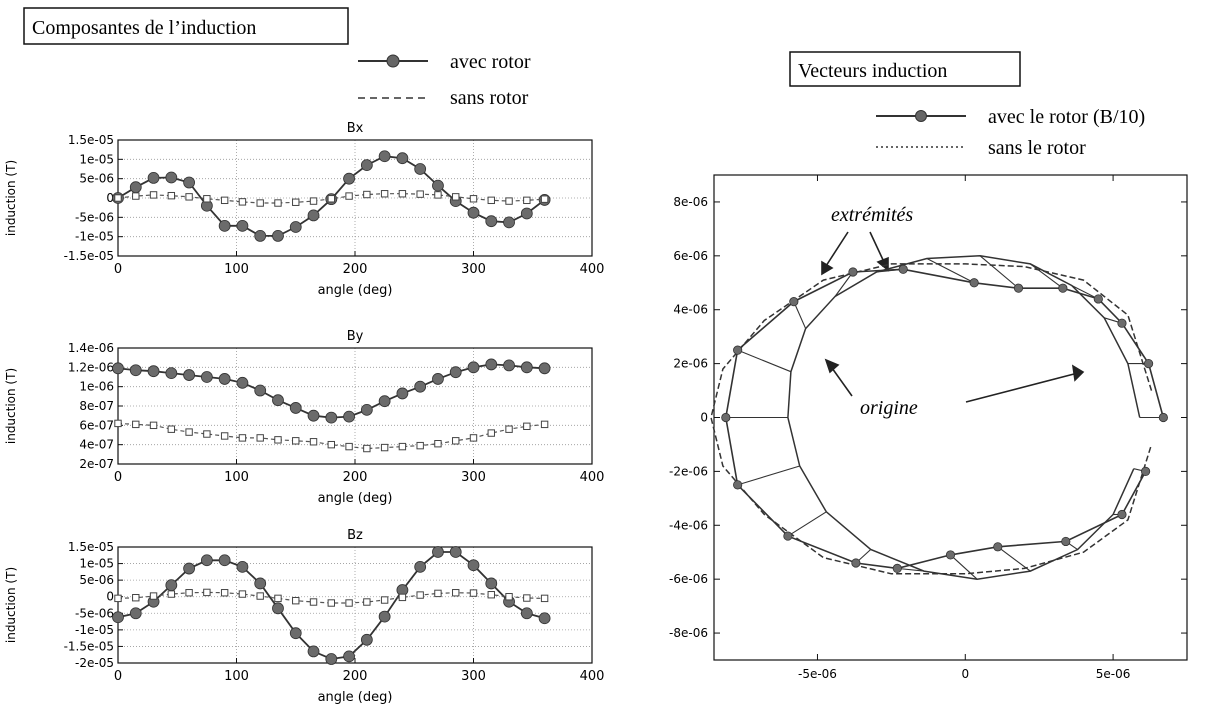 The width and height of the screenshot is (1211, 720). I want to click on y-tick-label: 2e-06, so click(690, 364).